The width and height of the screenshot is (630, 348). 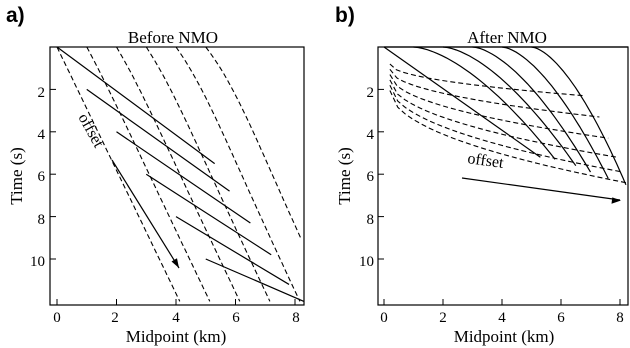 I want to click on panel-b-x-tick-labels: 0 2 4 6 8, so click(x=502, y=318).